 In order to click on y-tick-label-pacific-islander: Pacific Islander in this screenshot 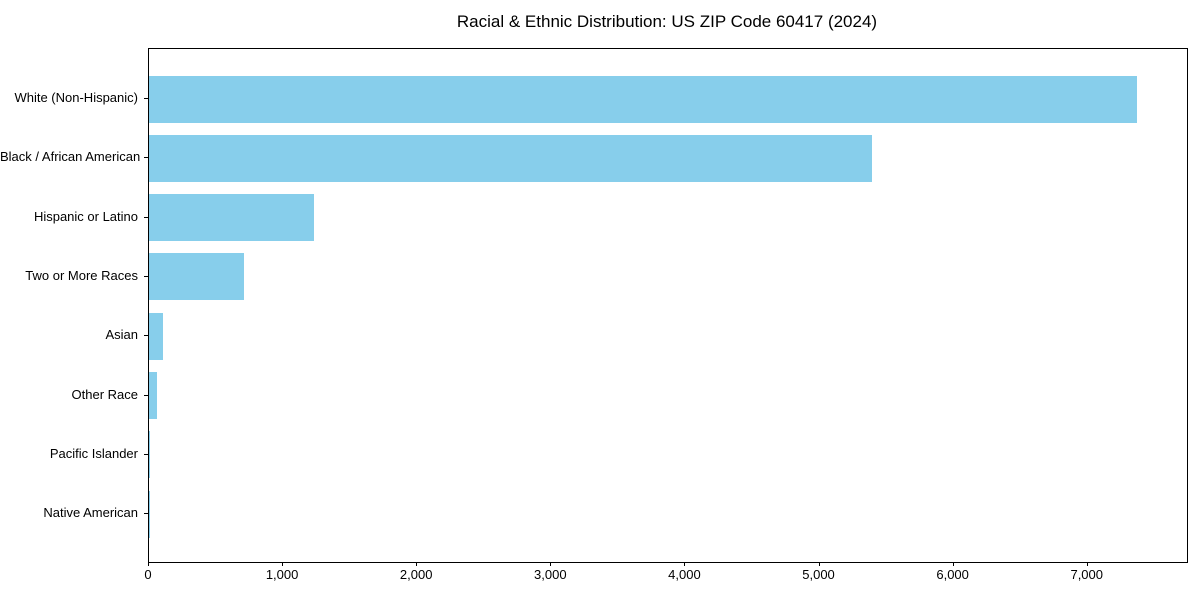, I will do `click(93, 453)`.